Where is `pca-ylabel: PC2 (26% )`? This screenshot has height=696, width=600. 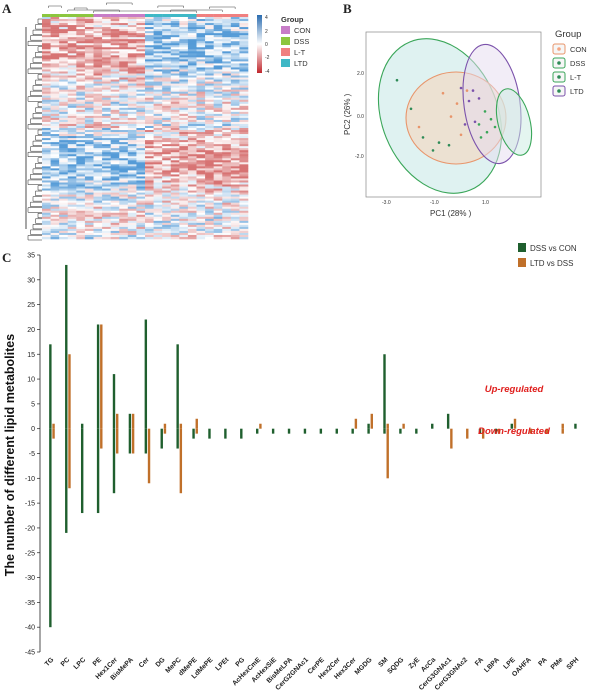 pca-ylabel: PC2 (26% ) is located at coordinates (347, 114).